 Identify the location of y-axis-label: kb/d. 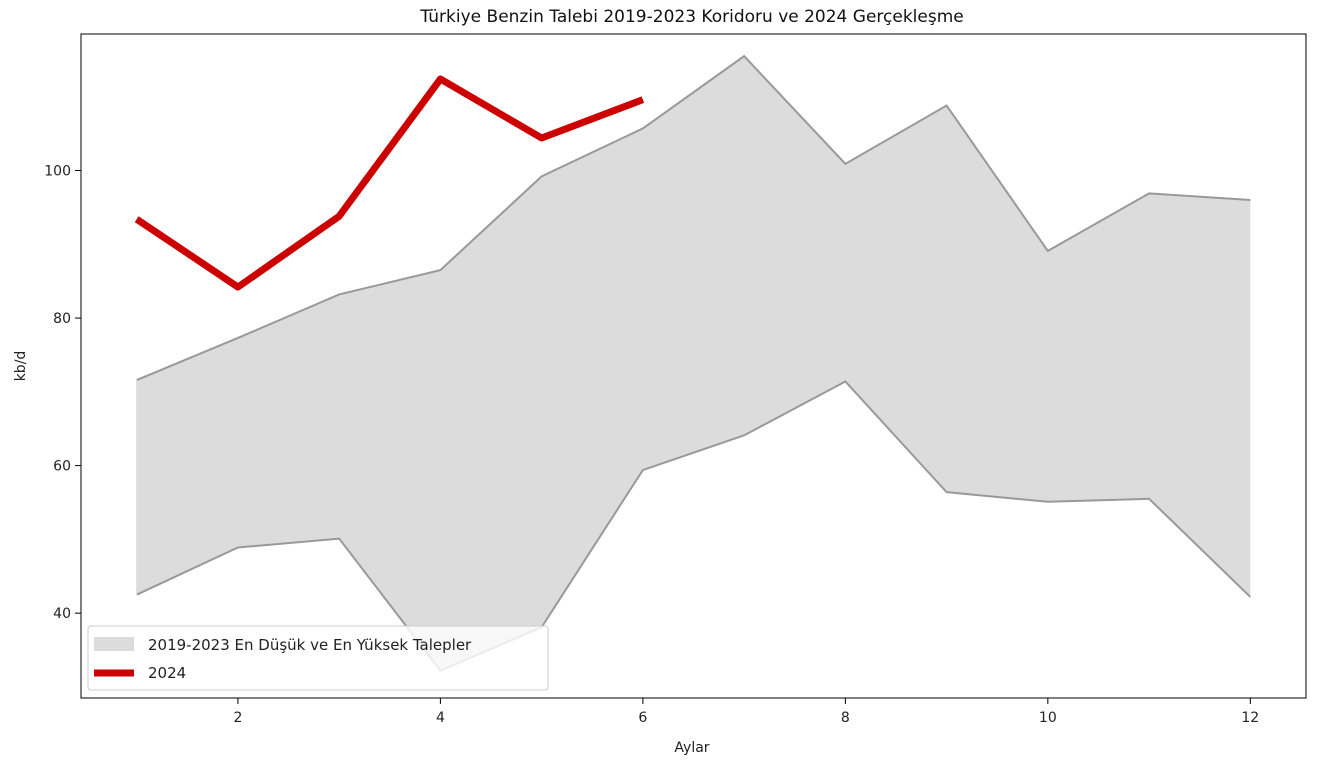
(21, 366).